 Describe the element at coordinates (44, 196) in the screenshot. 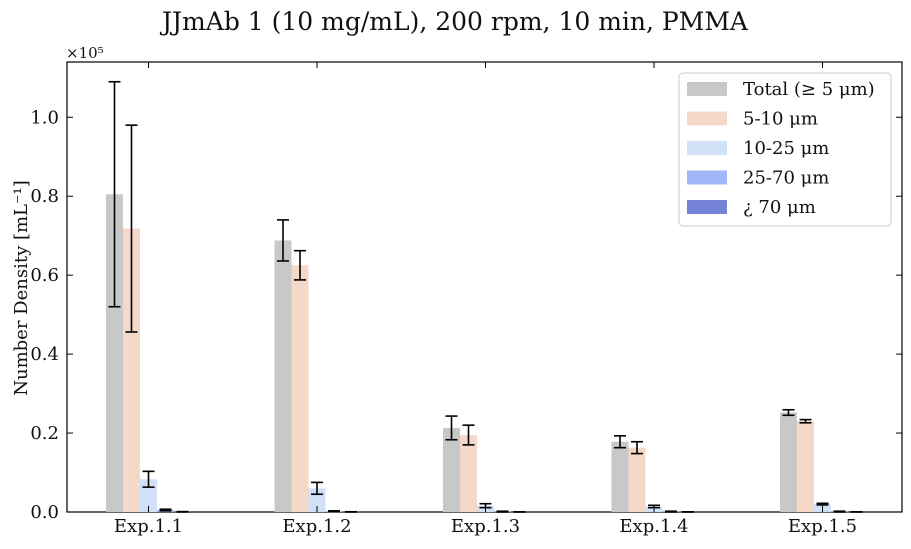

I see `y-tick-label: 0.8` at that location.